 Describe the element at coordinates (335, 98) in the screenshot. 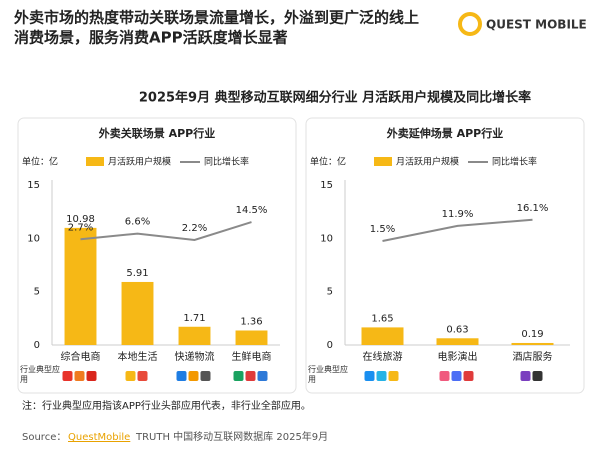

I see `subtitle: 2025年9月 典型移动互联网细分行业 月活跃用户规模及同比增长率` at that location.